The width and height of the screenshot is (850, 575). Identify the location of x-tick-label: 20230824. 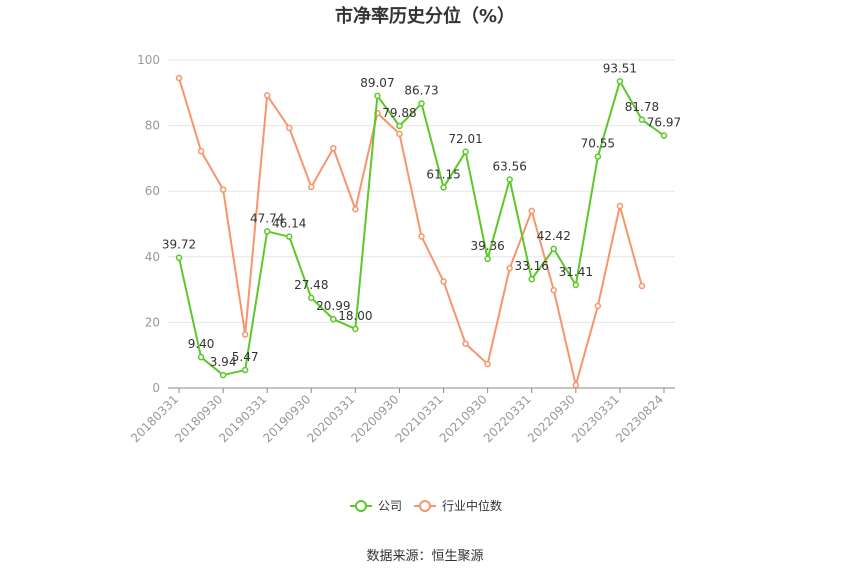
(639, 418).